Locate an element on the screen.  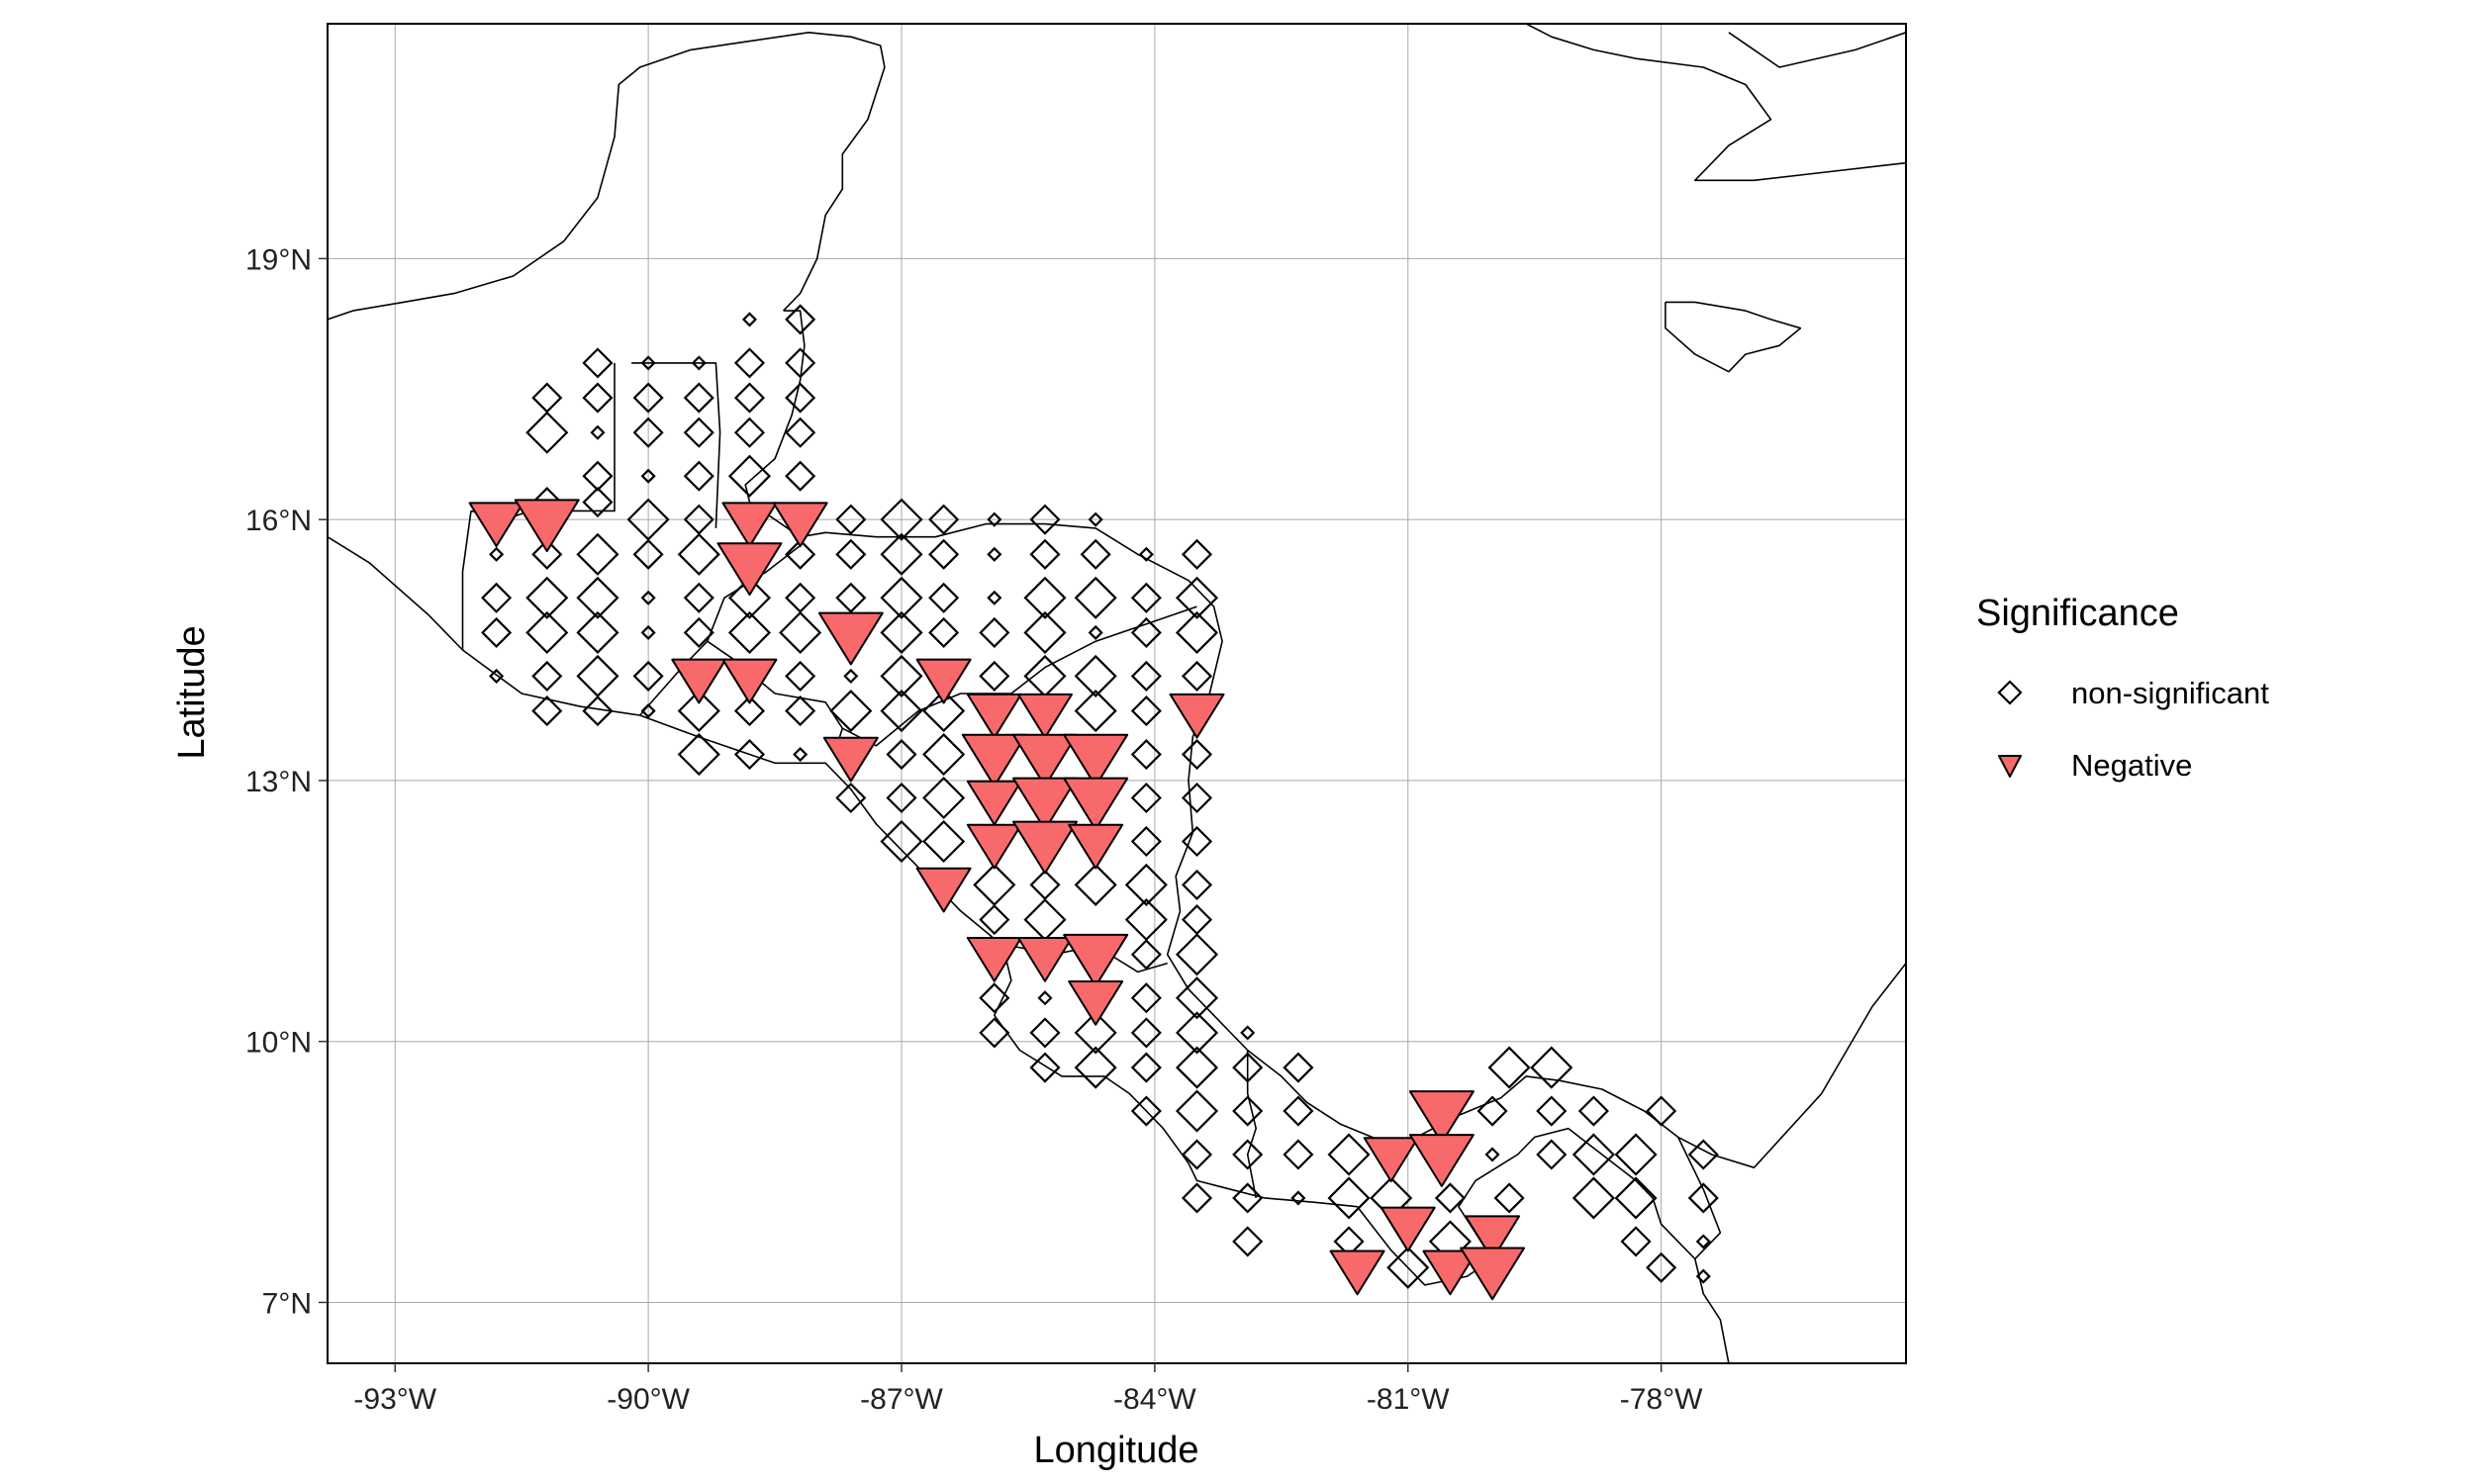
y-tick-label-4: 19°N is located at coordinates (279, 259).